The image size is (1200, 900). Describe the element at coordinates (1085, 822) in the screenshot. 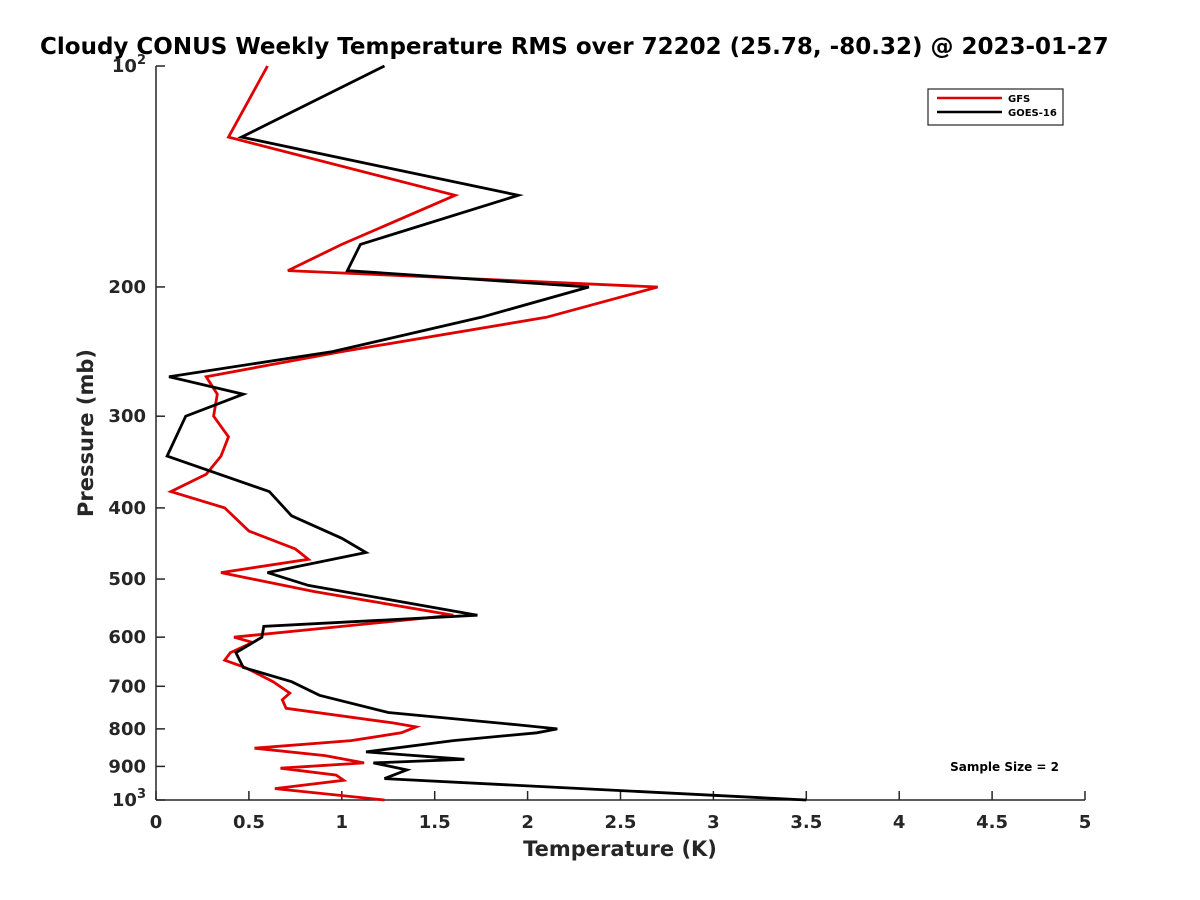

I see `x-tick-label: 5` at that location.